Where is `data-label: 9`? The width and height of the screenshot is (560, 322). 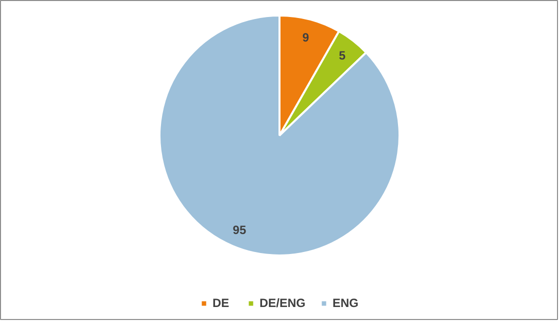
data-label: 9 is located at coordinates (306, 37).